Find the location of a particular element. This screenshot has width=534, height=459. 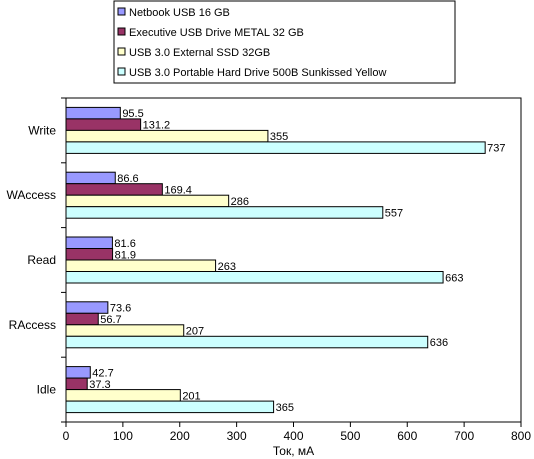

data-label: 86.6 is located at coordinates (127, 179).